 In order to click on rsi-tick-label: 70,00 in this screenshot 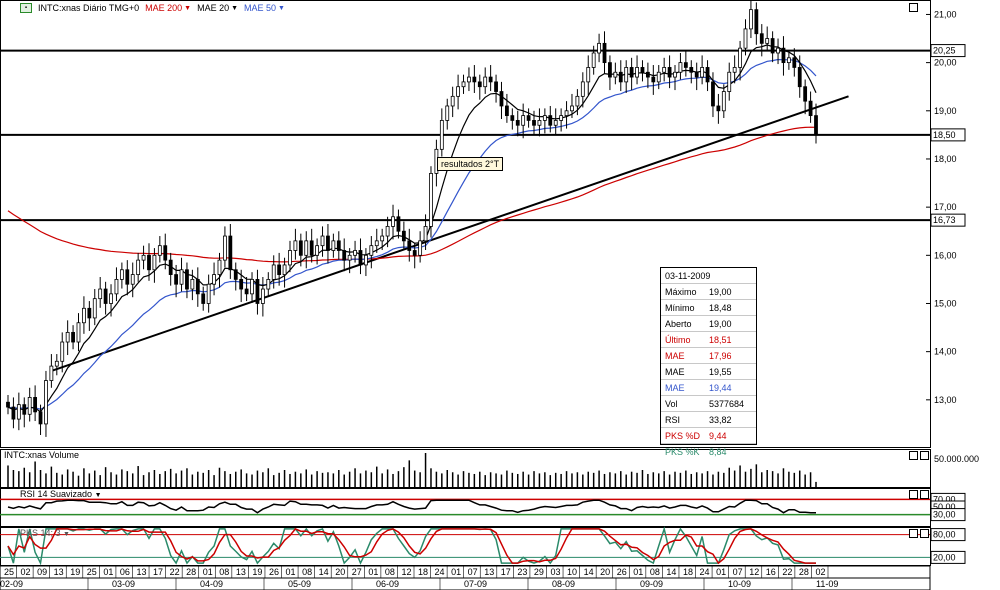, I will do `click(944, 499)`.